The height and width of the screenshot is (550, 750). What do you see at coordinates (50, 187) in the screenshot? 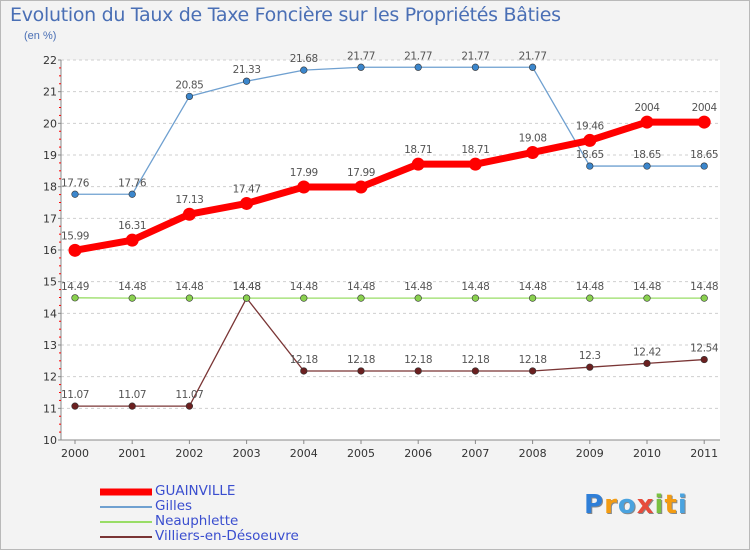
I see `y-tick-label: 18` at bounding box center [50, 187].